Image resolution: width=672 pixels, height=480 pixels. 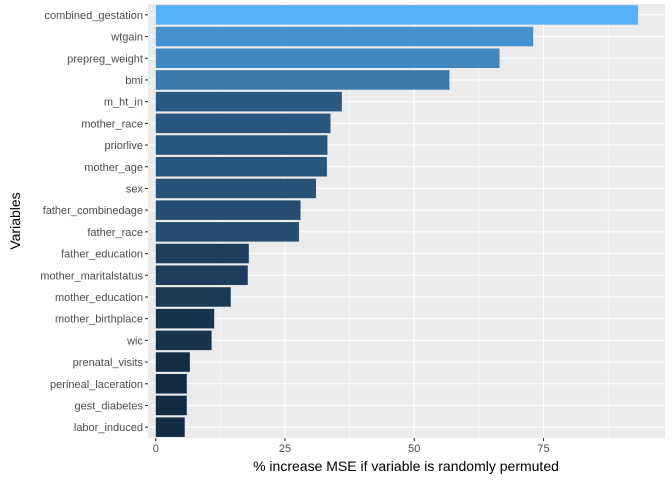 I want to click on bar-mother_age, so click(x=241, y=166).